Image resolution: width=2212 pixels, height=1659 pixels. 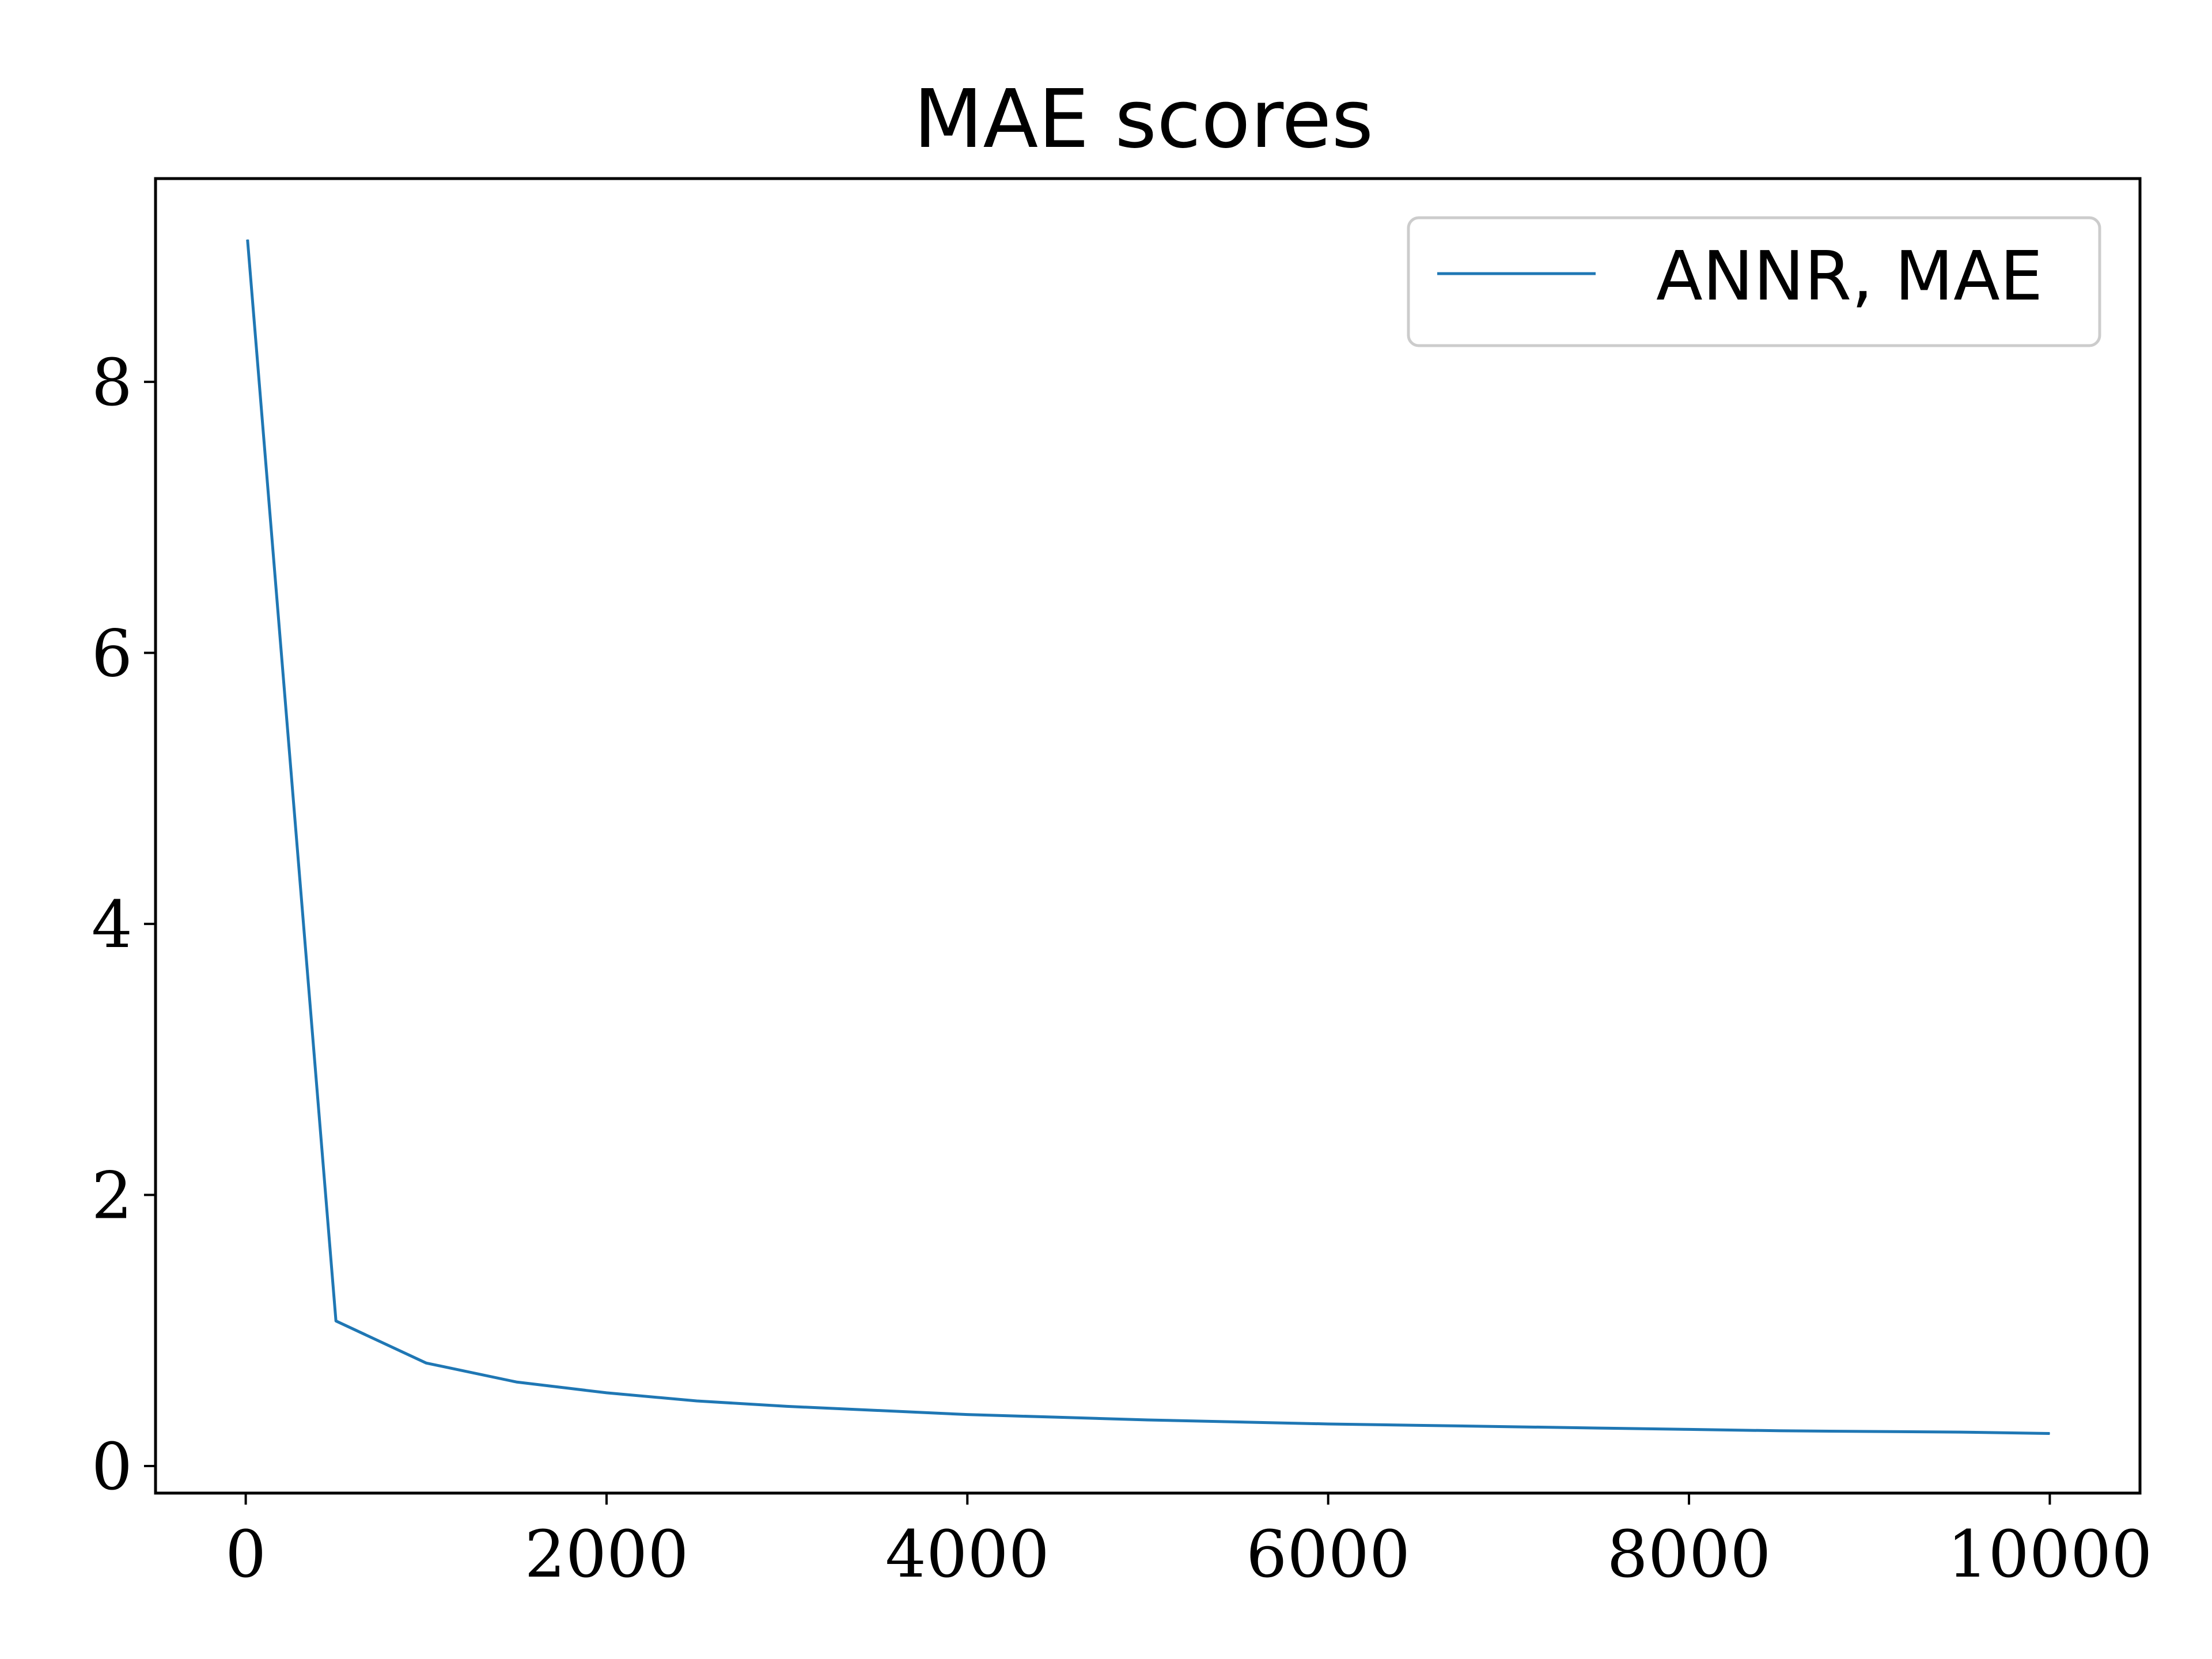 I want to click on x-axis: 0 2000 4000 6000 8000 10000, so click(x=1189, y=1542).